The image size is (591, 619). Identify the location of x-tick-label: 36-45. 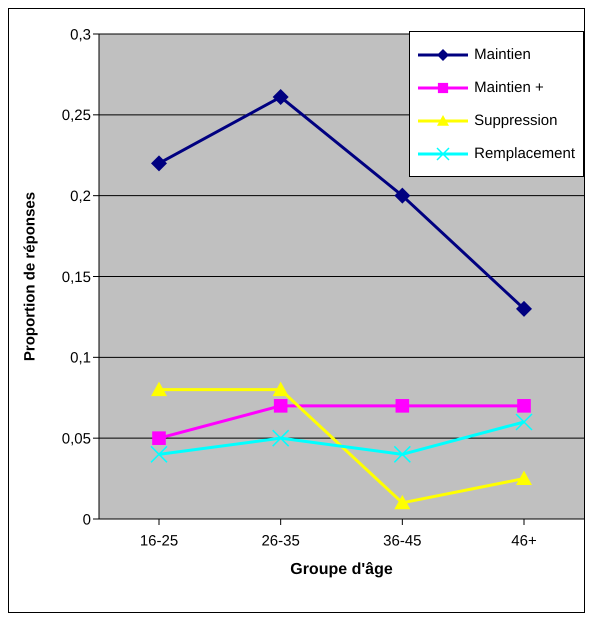
(402, 541).